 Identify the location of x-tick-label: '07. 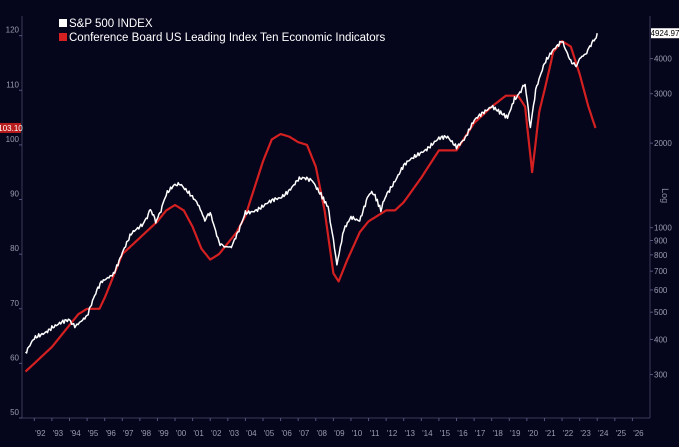
(304, 433).